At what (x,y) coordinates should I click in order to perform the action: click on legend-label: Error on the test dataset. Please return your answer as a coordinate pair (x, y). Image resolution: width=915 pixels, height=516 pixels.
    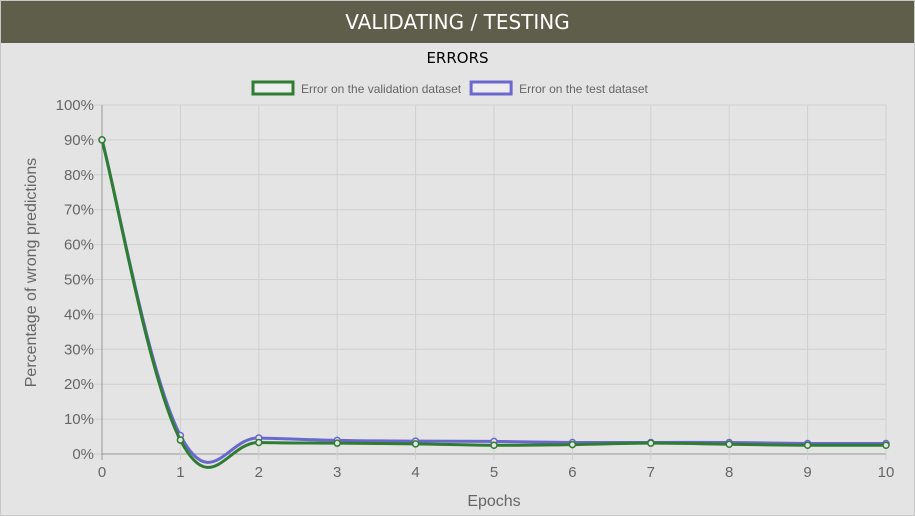
    Looking at the image, I should click on (583, 89).